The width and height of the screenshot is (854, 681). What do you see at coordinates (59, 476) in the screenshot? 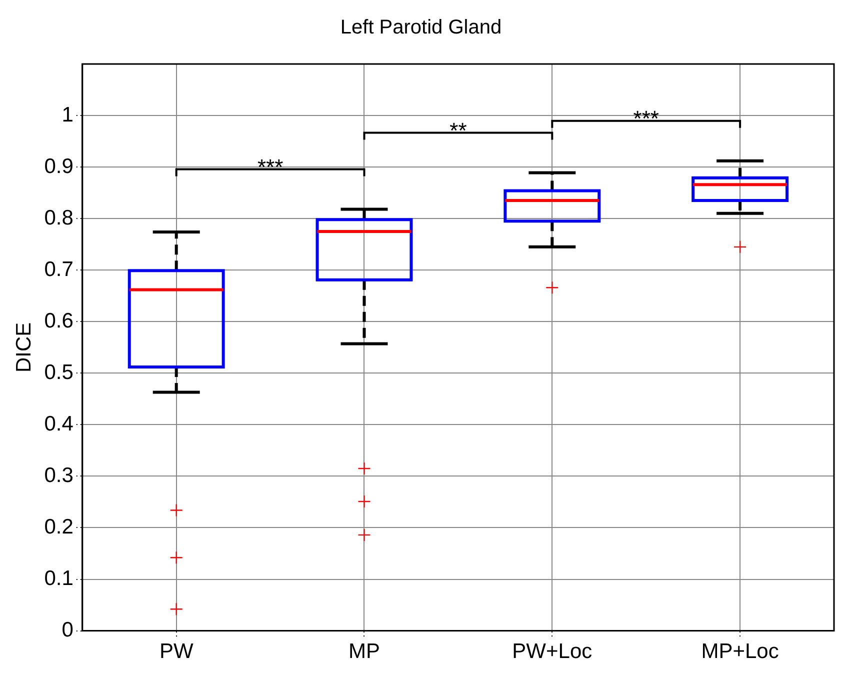
I see `y-tick-label: 0.3` at bounding box center [59, 476].